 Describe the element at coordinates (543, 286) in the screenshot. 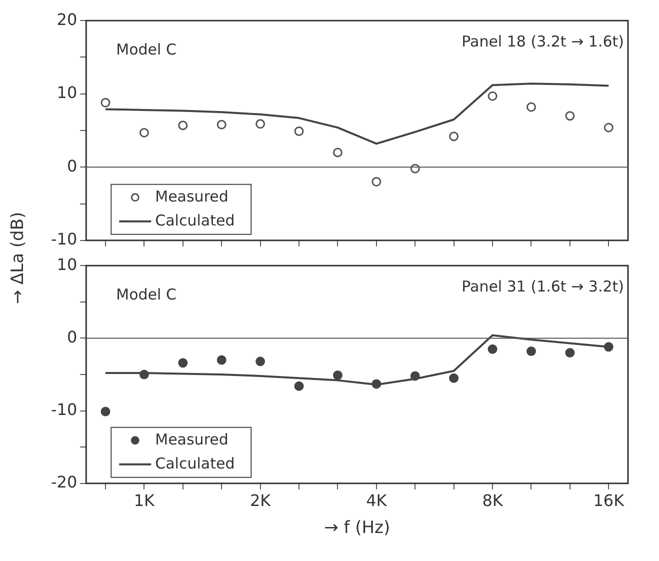

I see `annotation: Panel 31 (1.6t → 3.2t)` at that location.